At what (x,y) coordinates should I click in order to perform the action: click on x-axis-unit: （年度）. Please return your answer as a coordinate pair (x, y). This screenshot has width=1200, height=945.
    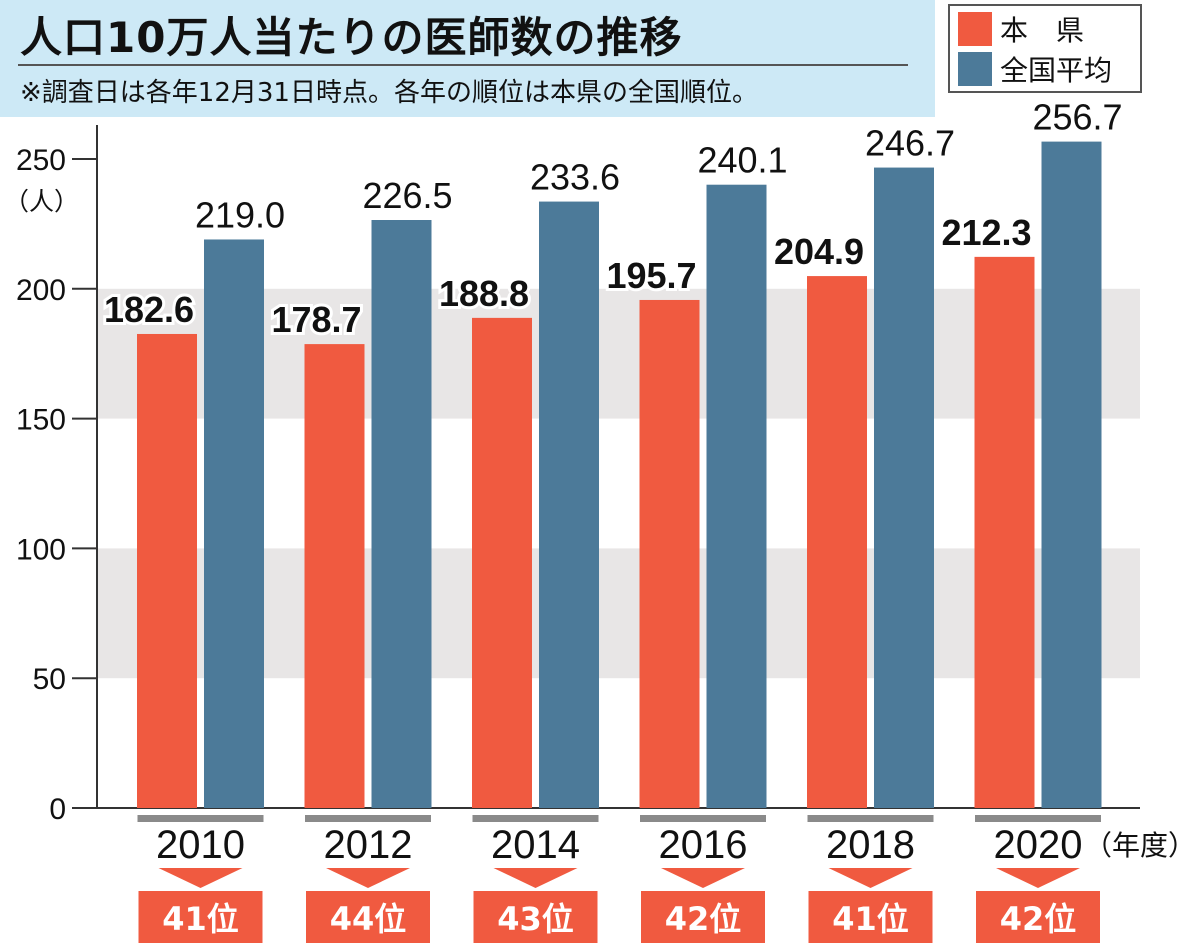
    Looking at the image, I should click on (1140, 845).